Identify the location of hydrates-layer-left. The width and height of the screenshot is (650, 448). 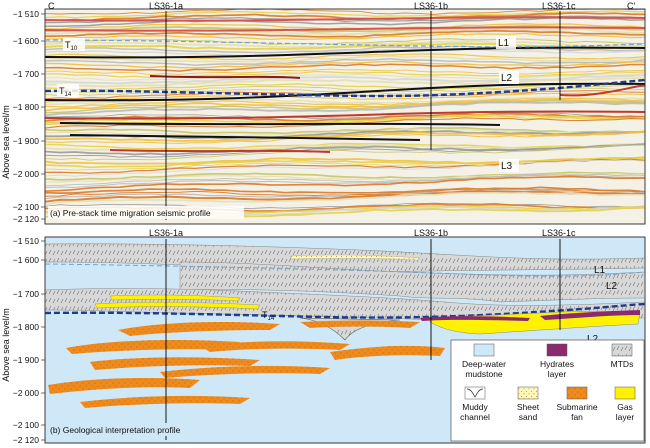
(475, 318).